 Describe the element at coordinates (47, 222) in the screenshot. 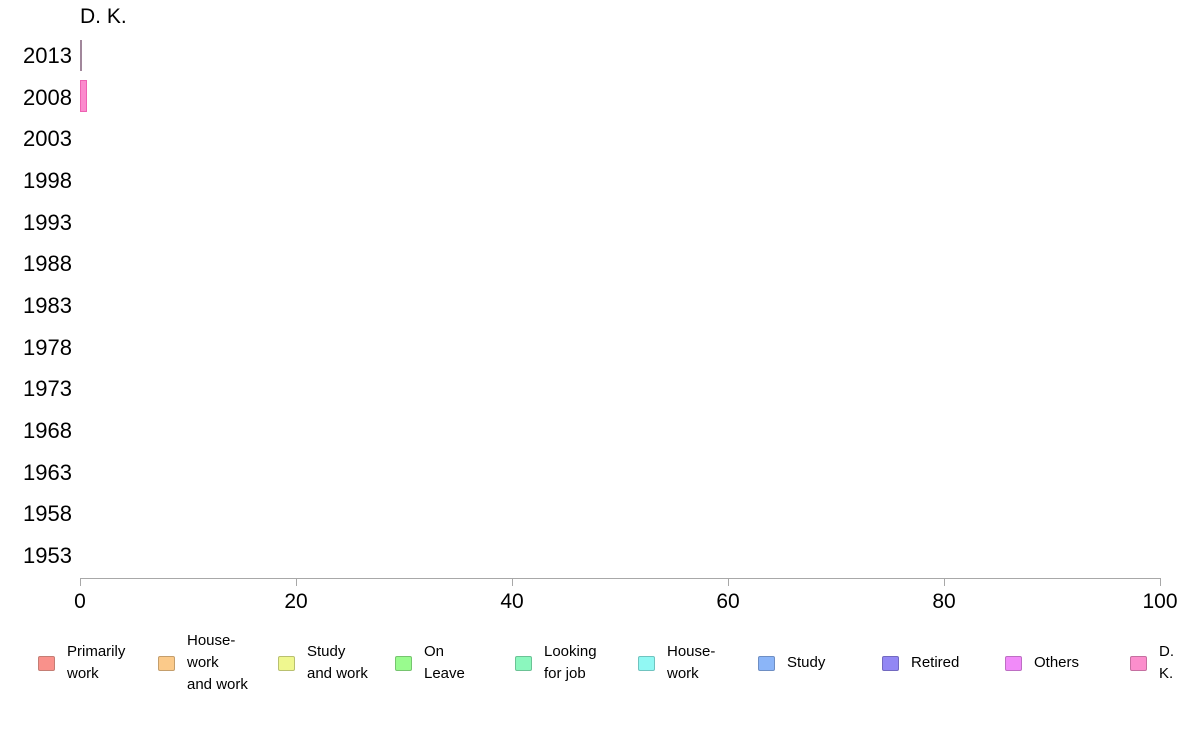

I see `y-axis-label: 1993` at that location.